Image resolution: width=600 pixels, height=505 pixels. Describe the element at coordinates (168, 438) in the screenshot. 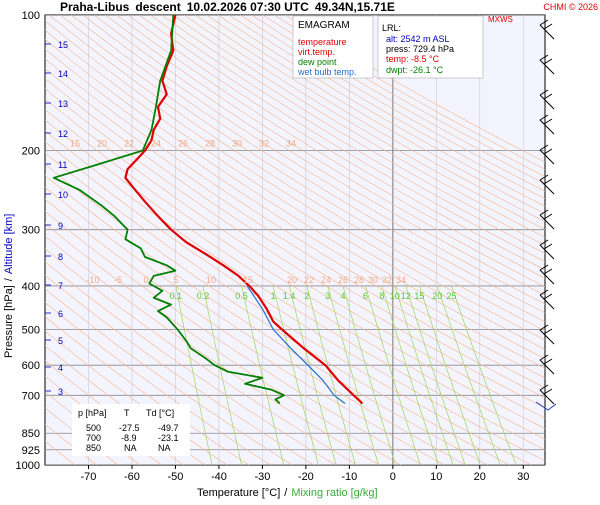

I see `table-cell: -23.1` at that location.